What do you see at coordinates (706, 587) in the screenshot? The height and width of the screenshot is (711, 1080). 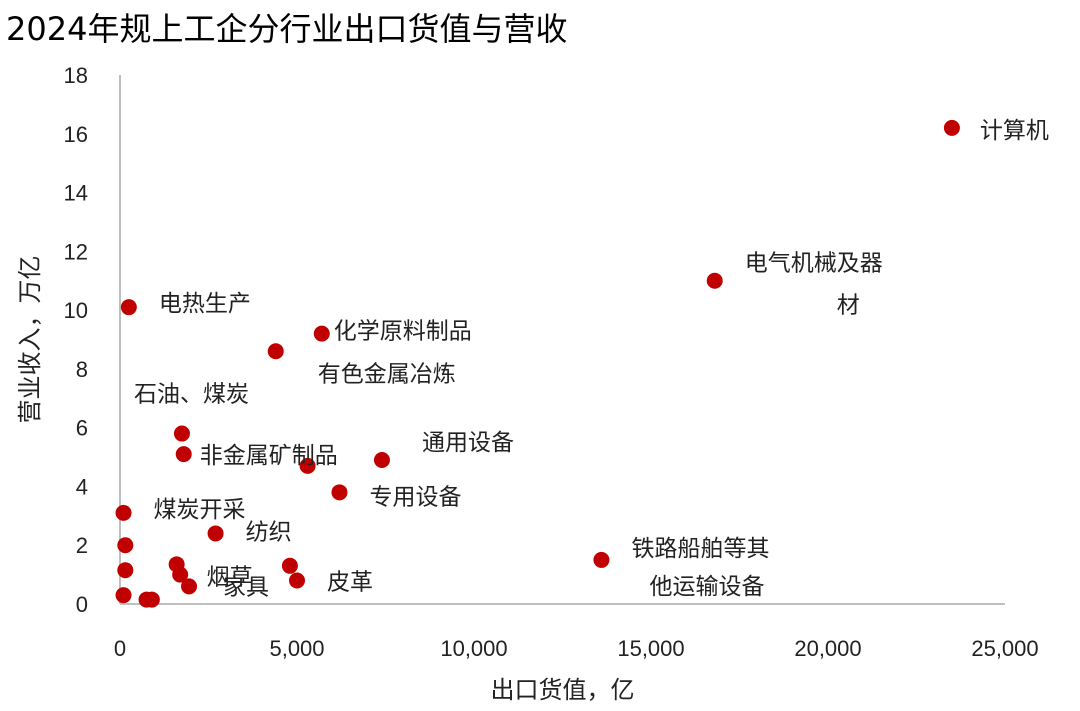 I see `data-label: 他运输设备` at bounding box center [706, 587].